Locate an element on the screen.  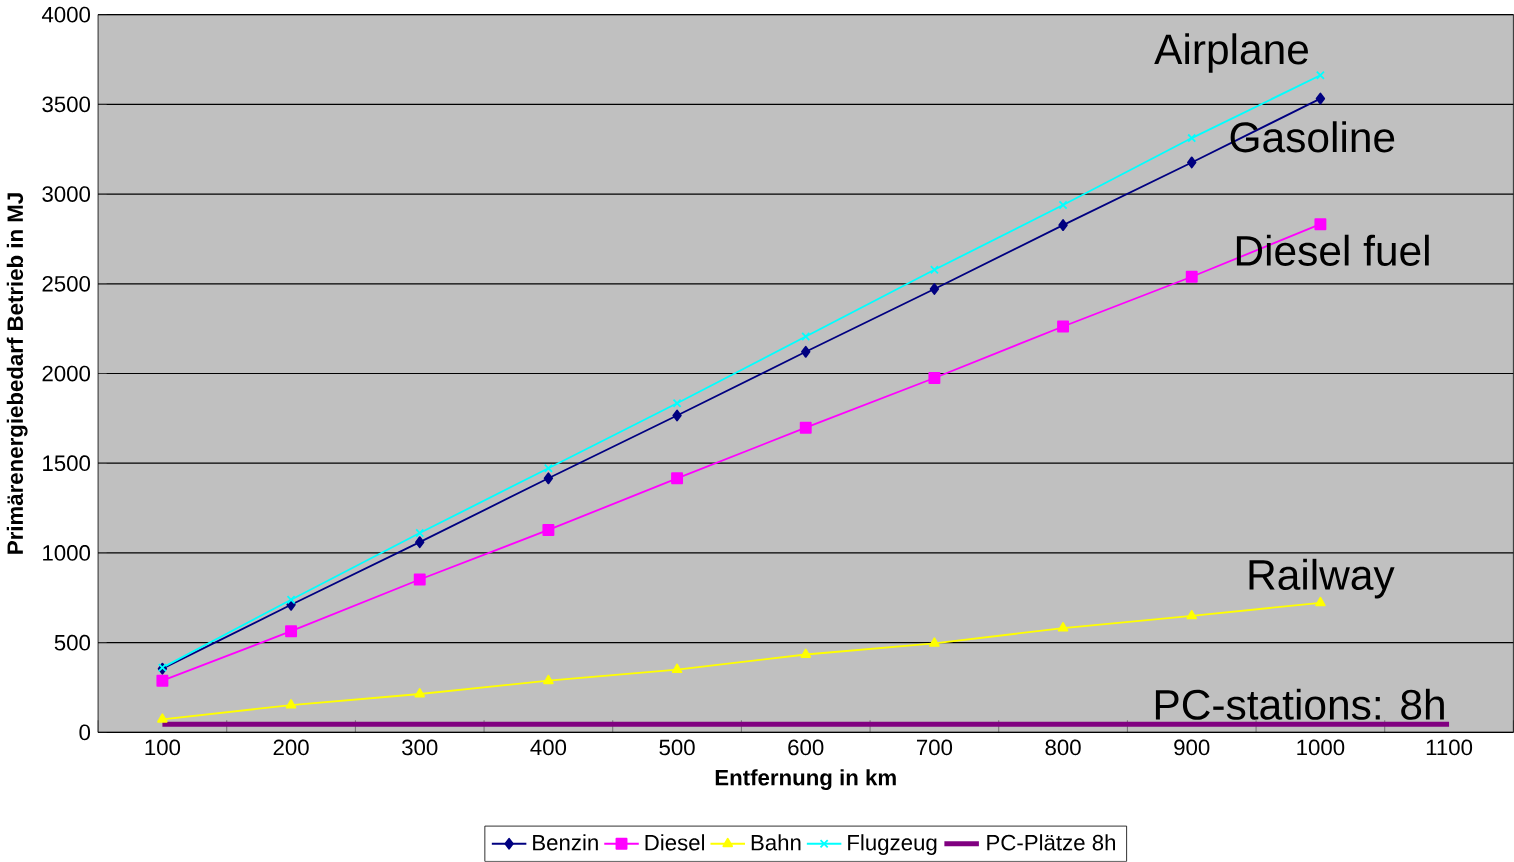
x-tick-label: 1100 is located at coordinates (1449, 747).